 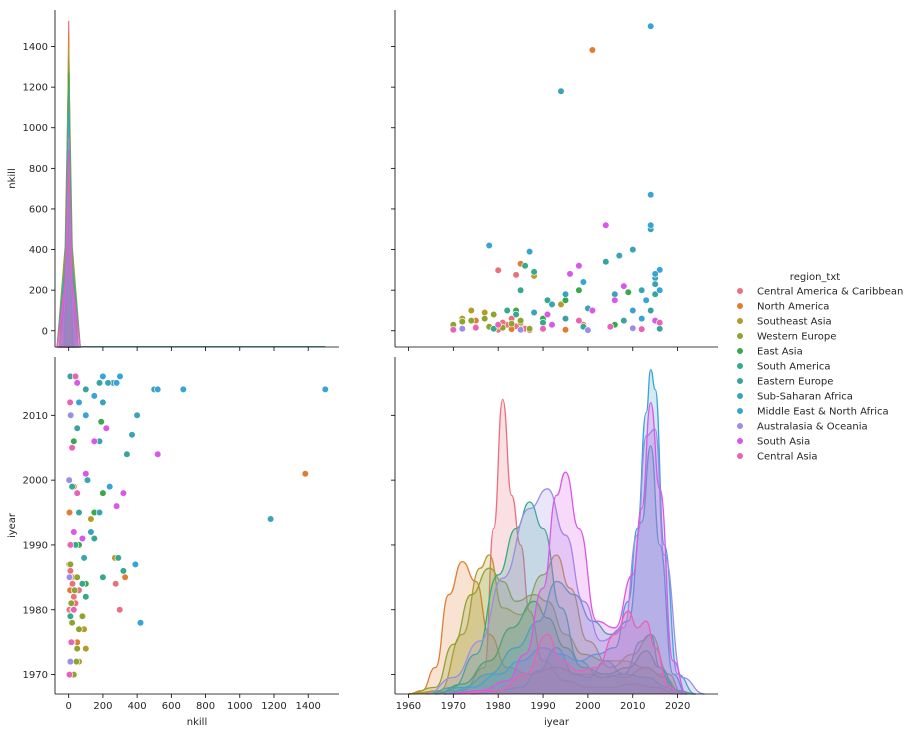 What do you see at coordinates (830, 292) in the screenshot?
I see `legend-label: Central America & Caribbean` at bounding box center [830, 292].